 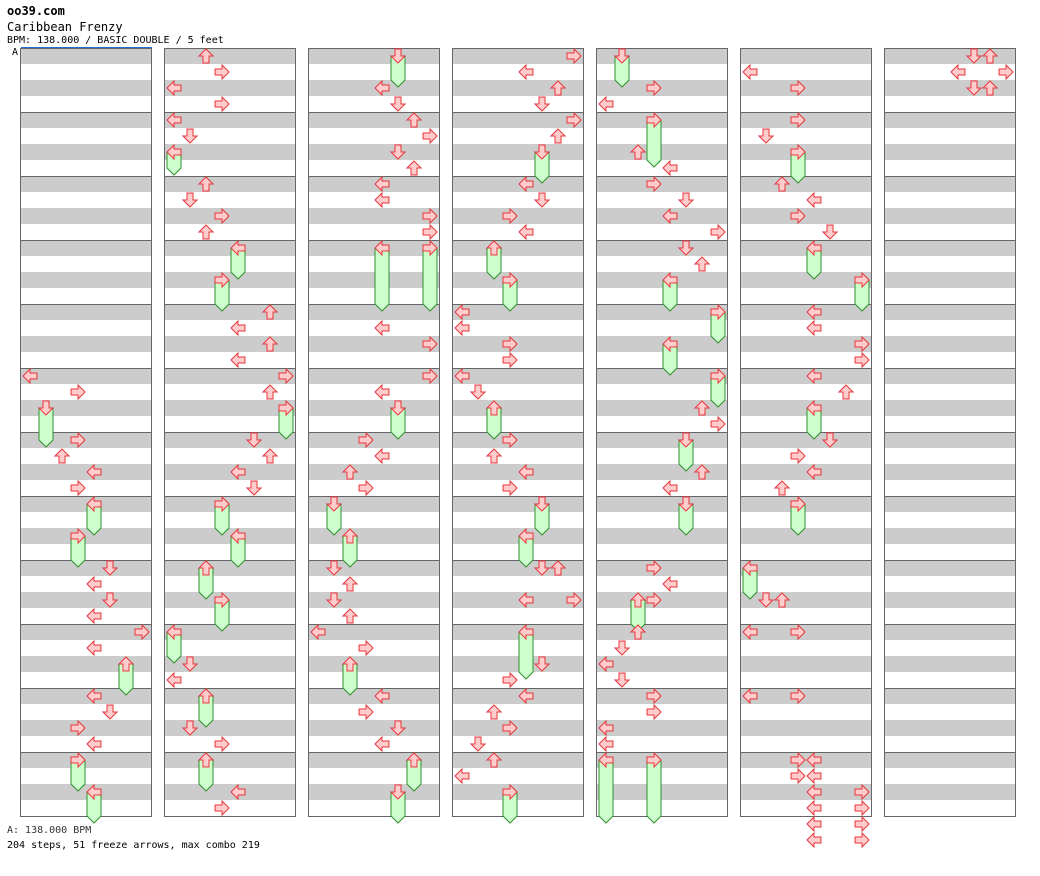 What do you see at coordinates (606, 791) in the screenshot?
I see `freeze-arrow-body` at bounding box center [606, 791].